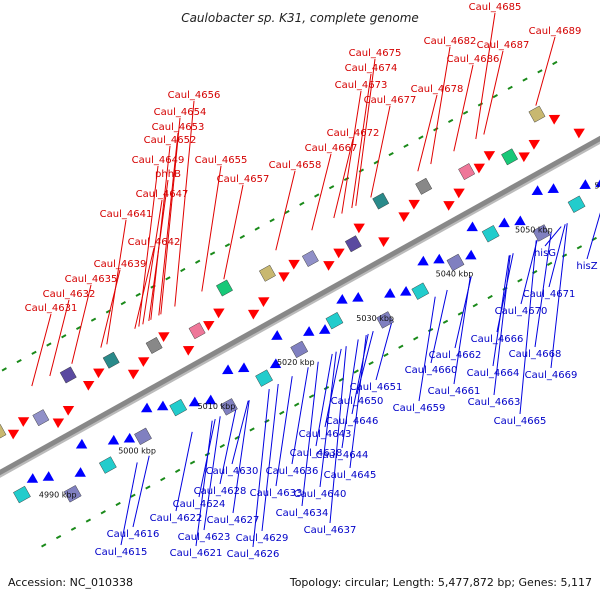  What do you see at coordinates (176, 518) in the screenshot?
I see `gene-label-bottom: Caul_4622` at bounding box center [176, 518].